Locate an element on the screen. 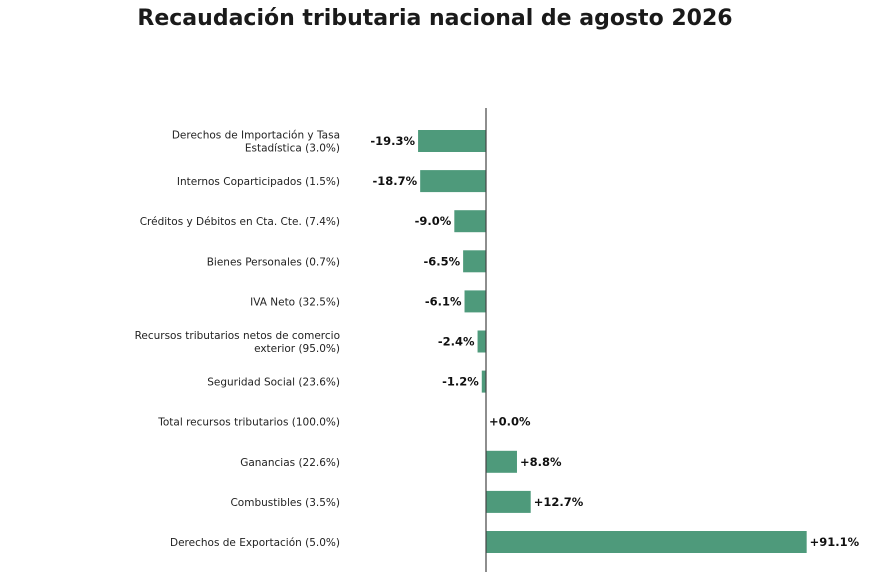  category-label: Combustibles (3.5%) is located at coordinates (285, 503).